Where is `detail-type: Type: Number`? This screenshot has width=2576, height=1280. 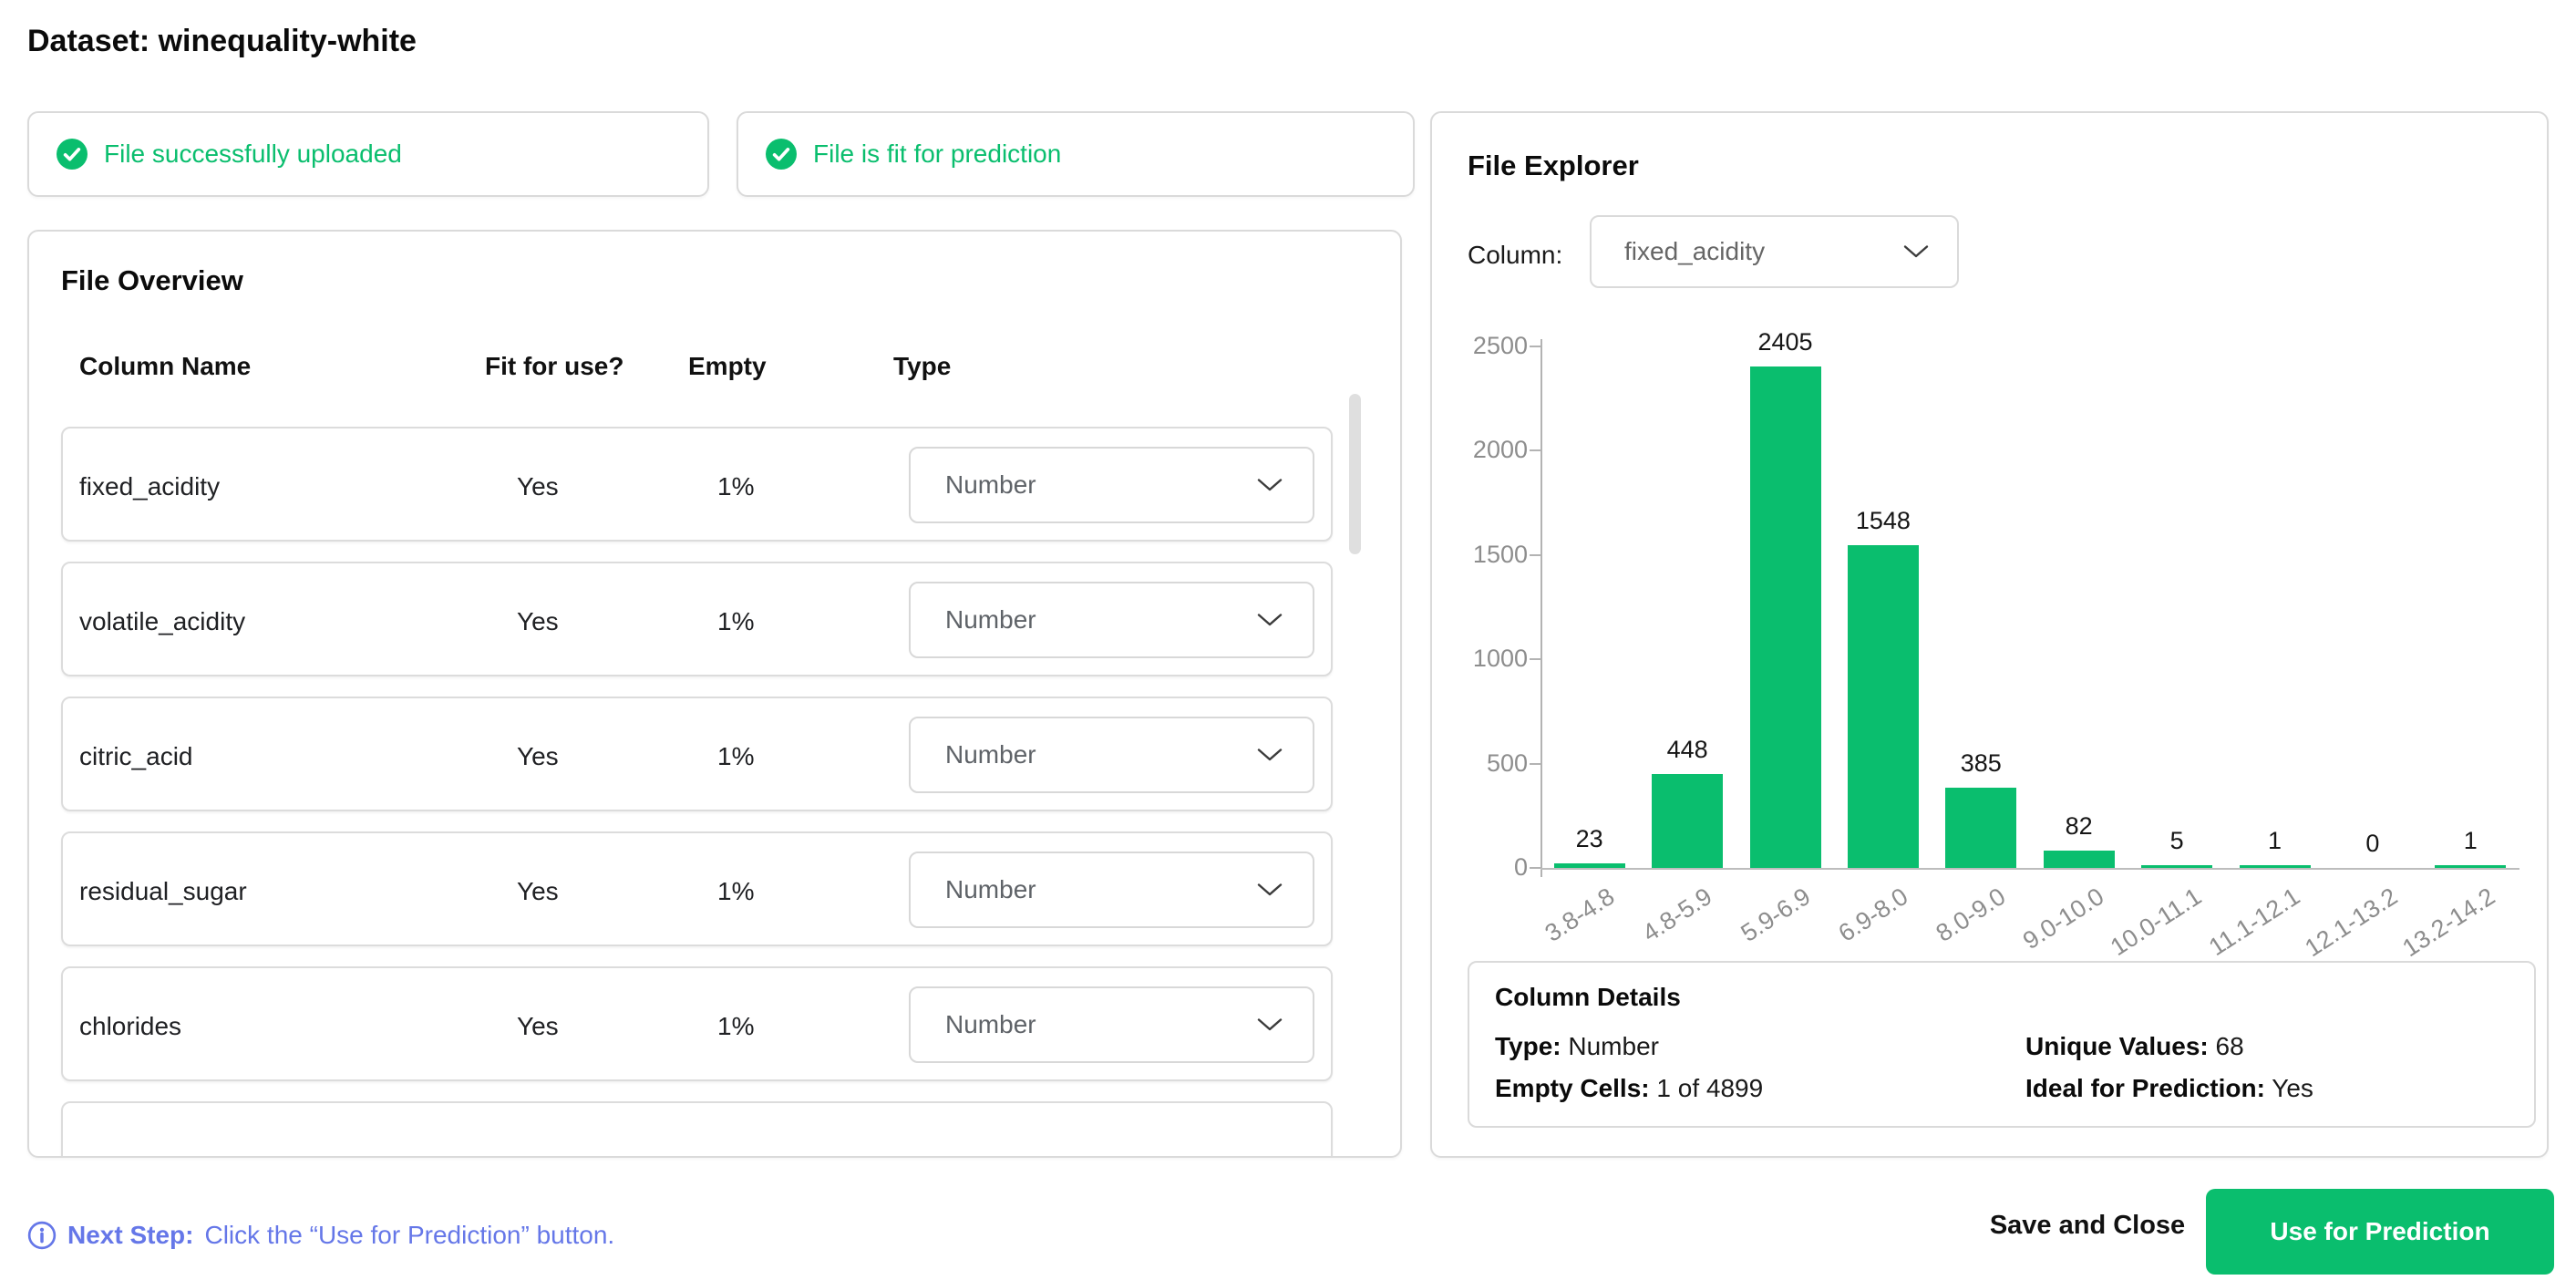
detail-type: Type: Number is located at coordinates (1577, 1046).